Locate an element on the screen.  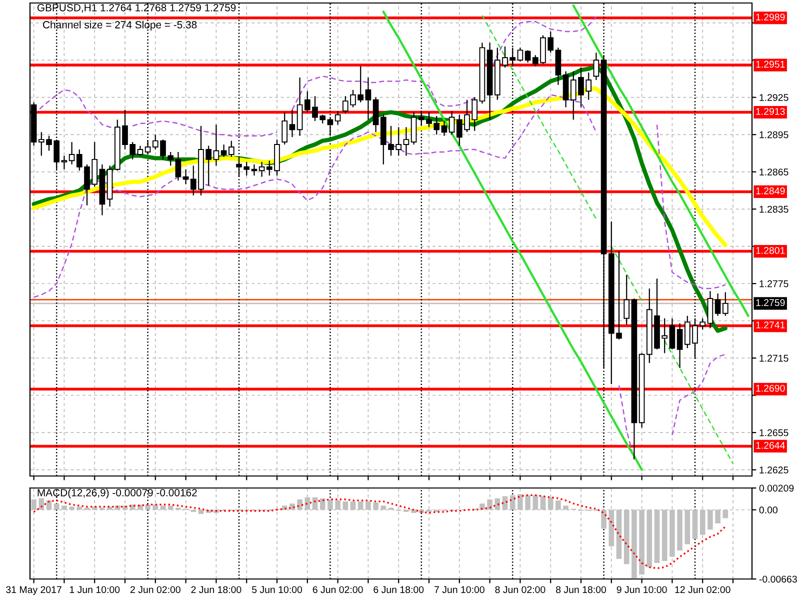
x-tick-label: 7 Jun 10:00 is located at coordinates (459, 590).